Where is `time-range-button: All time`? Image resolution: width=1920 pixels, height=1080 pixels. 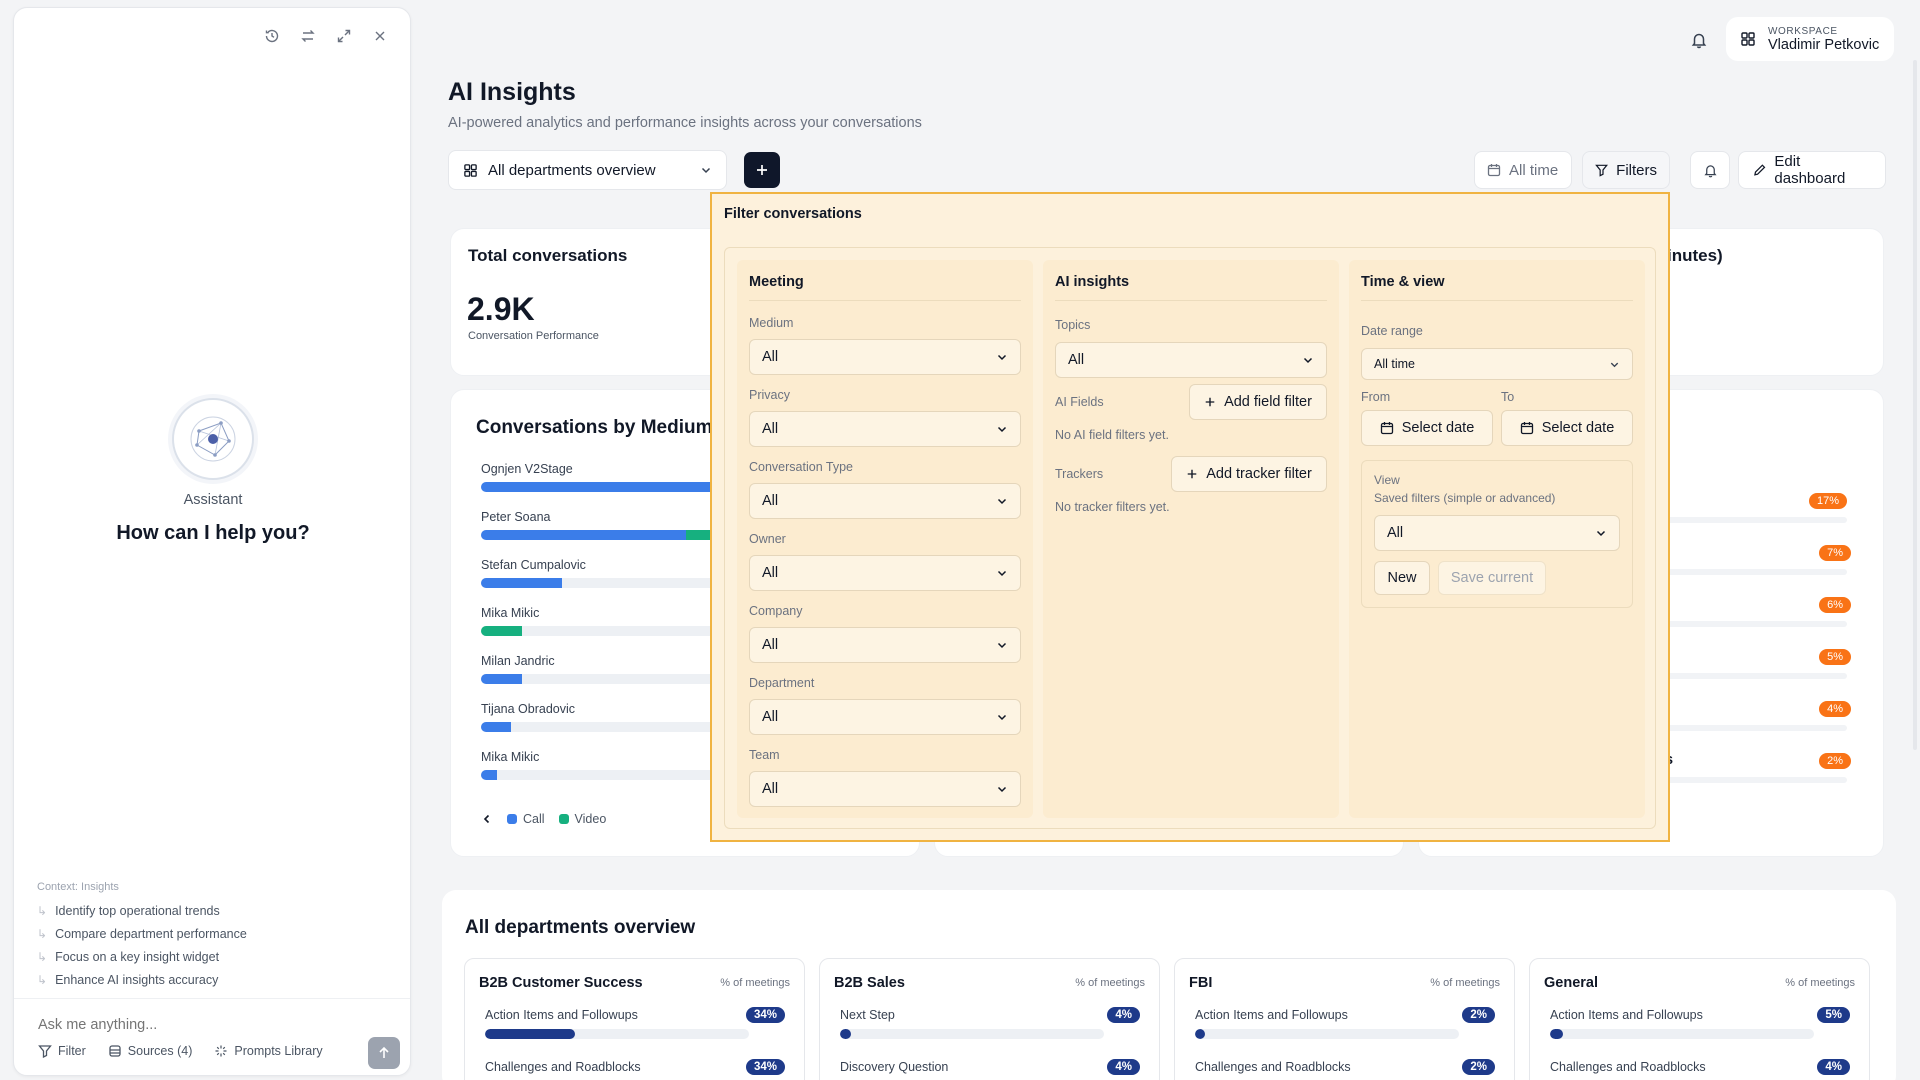
time-range-button: All time is located at coordinates (1523, 170).